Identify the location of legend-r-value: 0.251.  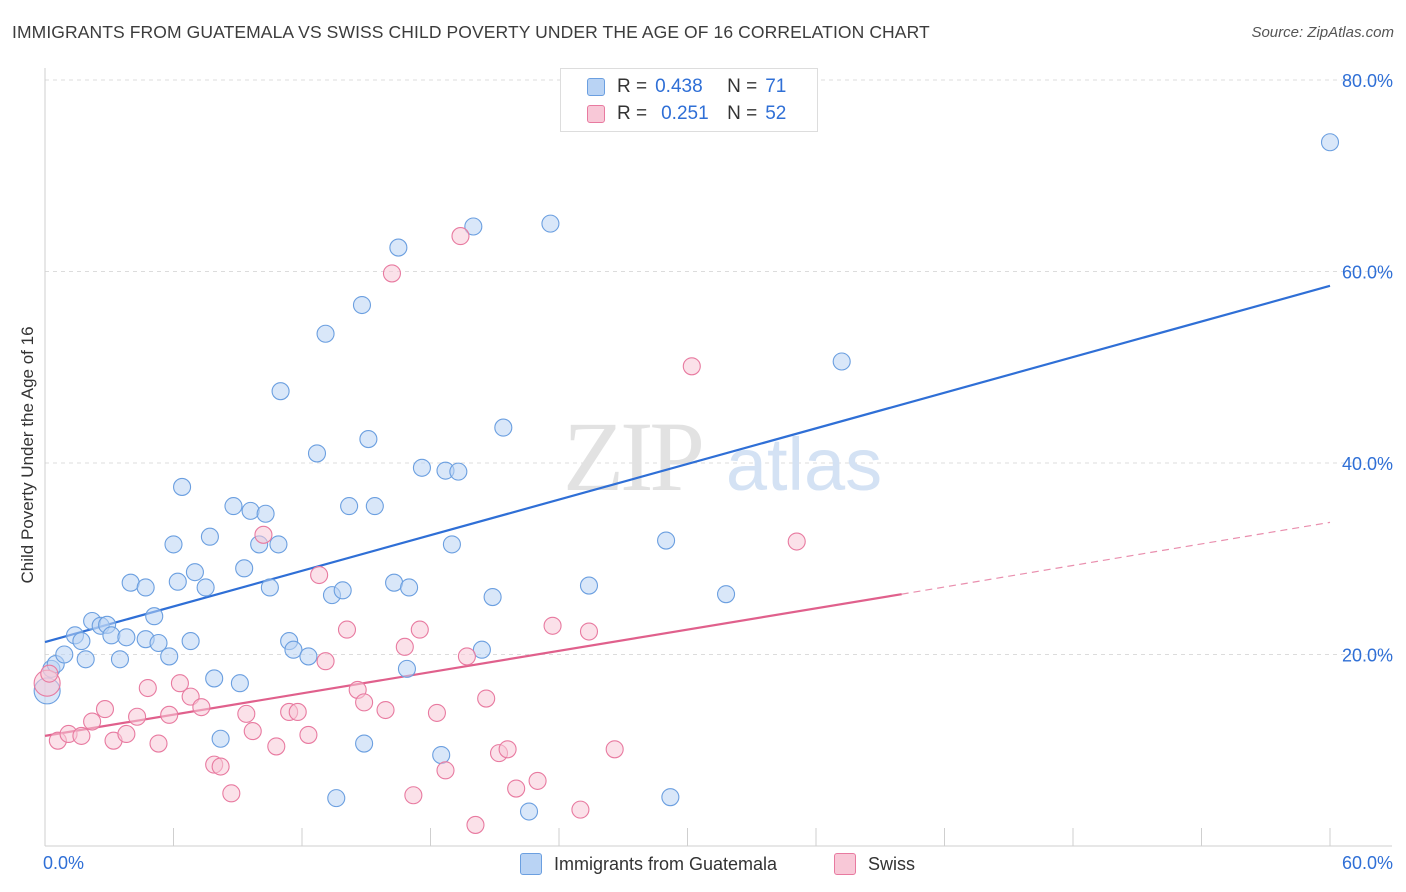
(685, 113).